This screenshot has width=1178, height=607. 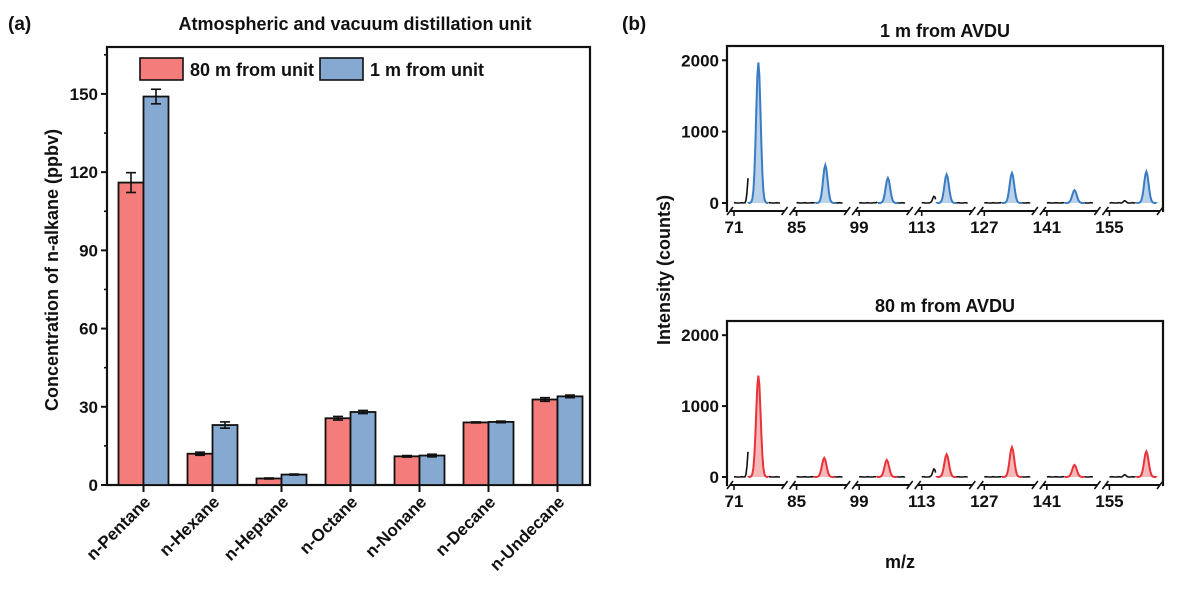 What do you see at coordinates (252, 70) in the screenshot?
I see `legend-label: 80 m from unit` at bounding box center [252, 70].